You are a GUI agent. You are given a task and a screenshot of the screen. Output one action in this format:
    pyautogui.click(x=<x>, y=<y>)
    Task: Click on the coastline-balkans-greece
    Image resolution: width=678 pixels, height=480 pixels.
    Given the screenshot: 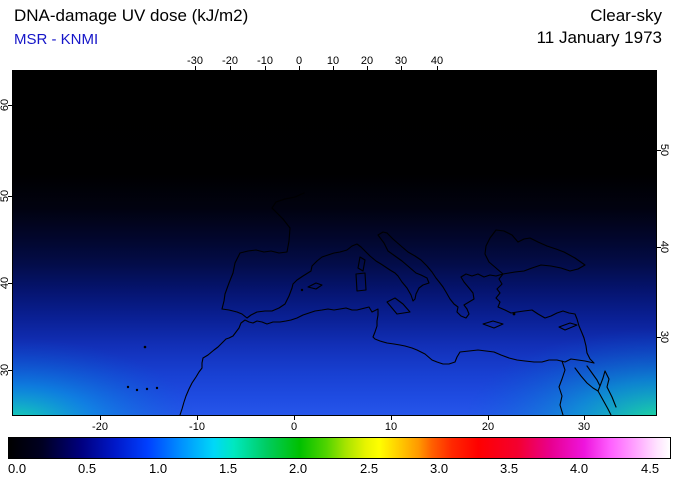 What is the action you would take?
    pyautogui.click(x=445, y=275)
    